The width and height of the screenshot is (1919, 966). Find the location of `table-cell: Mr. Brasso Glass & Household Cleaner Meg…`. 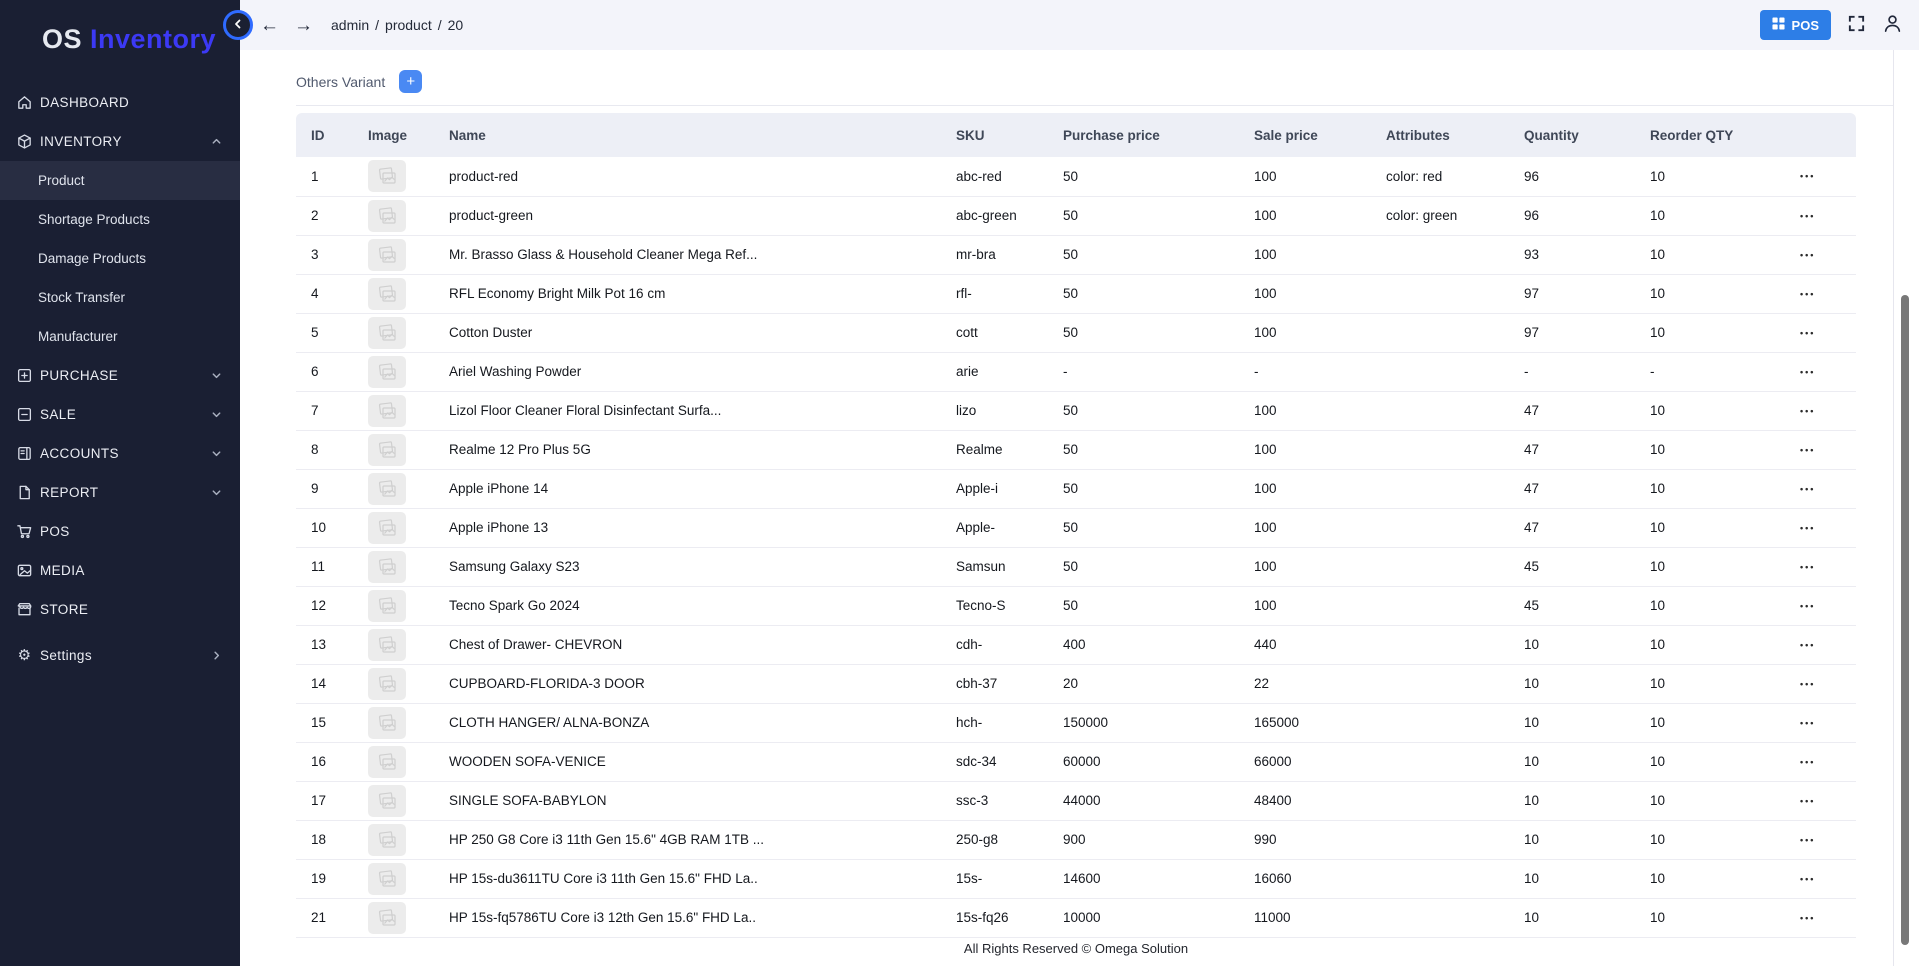

table-cell: Mr. Brasso Glass & Household Cleaner Meg… is located at coordinates (694, 255).